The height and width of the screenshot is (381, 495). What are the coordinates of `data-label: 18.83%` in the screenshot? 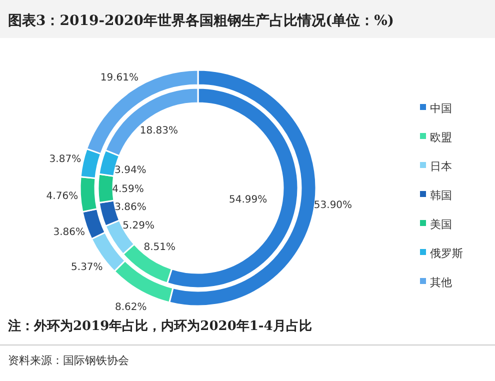 It's located at (159, 130).